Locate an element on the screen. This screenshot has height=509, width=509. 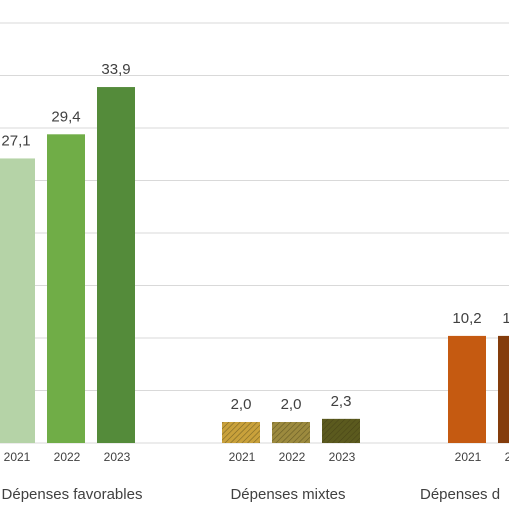
value-label: 2,3 is located at coordinates (341, 401).